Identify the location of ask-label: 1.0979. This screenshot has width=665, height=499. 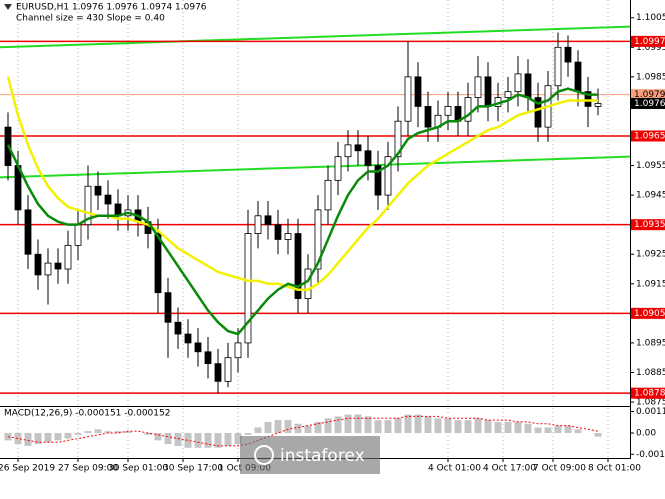
(649, 95).